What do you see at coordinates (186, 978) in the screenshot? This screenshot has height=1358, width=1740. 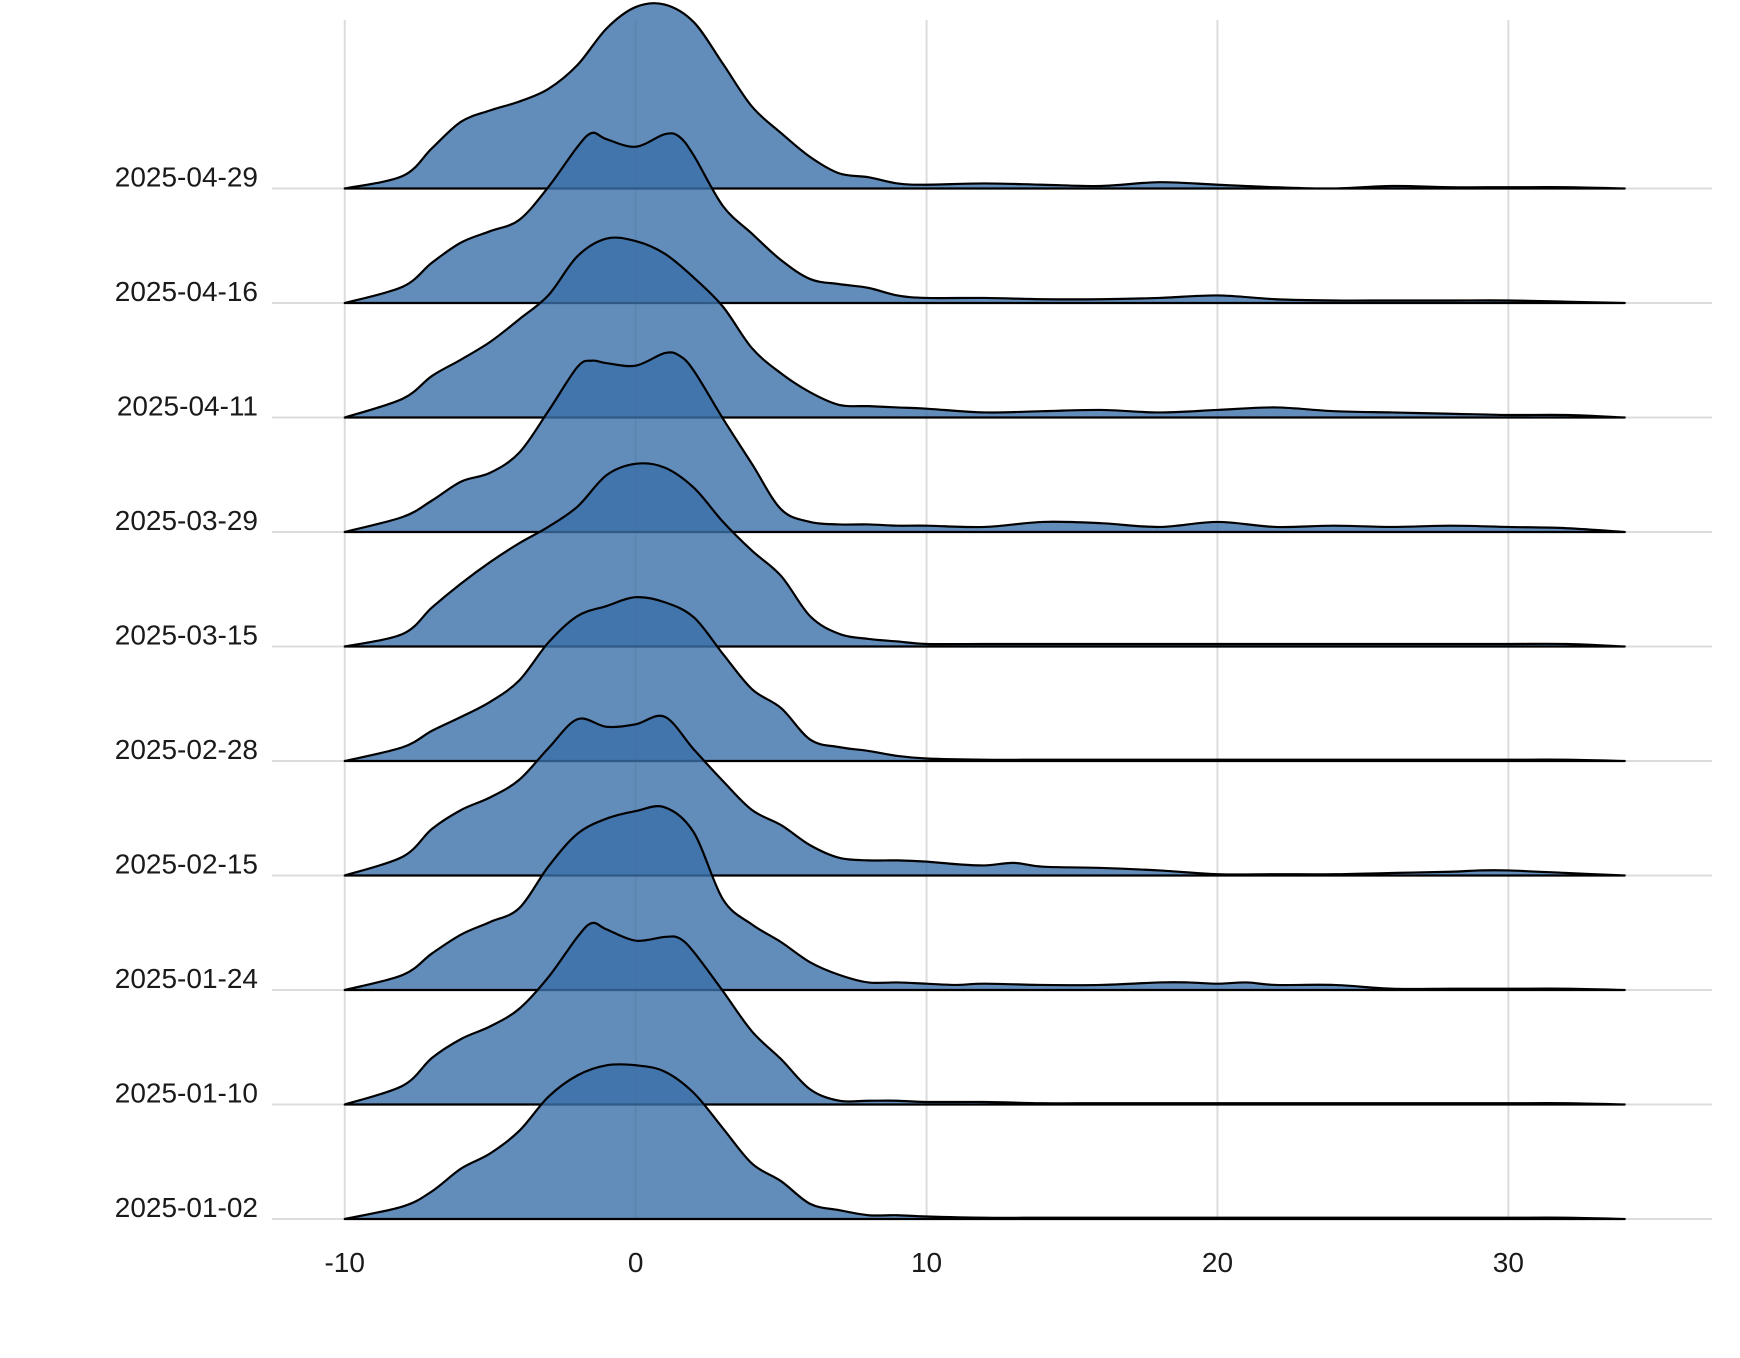 I see `y-tick-label: 2025-01-24` at bounding box center [186, 978].